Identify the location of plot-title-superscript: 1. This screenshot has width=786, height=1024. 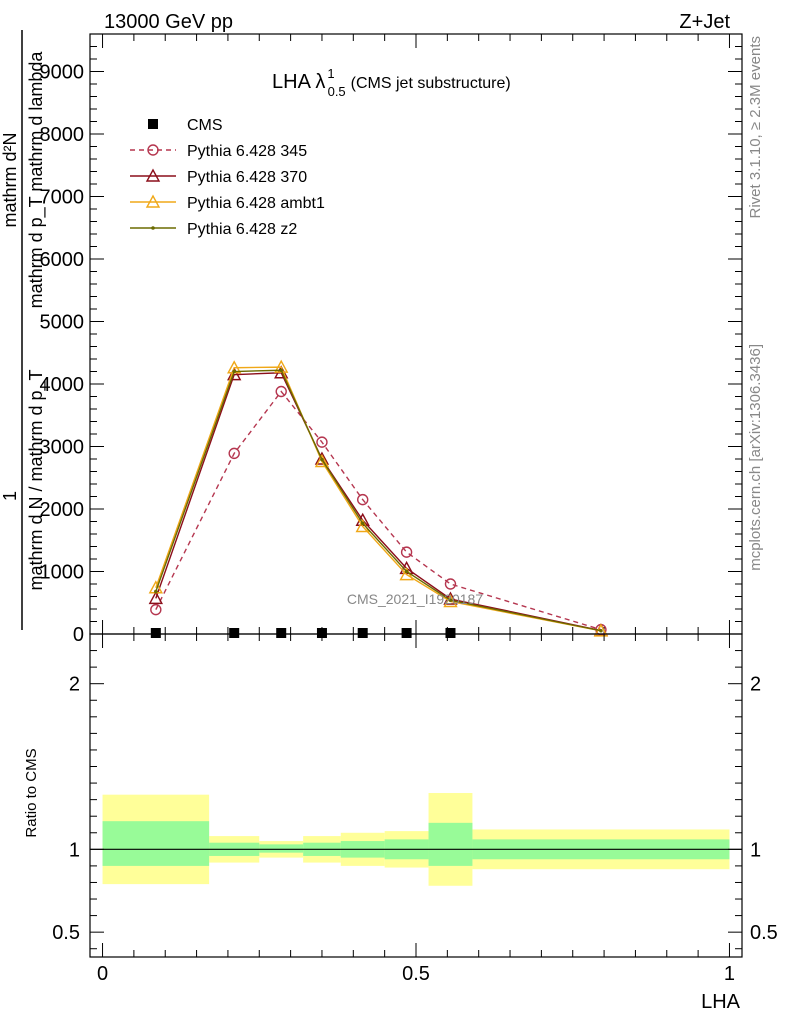
(330, 73).